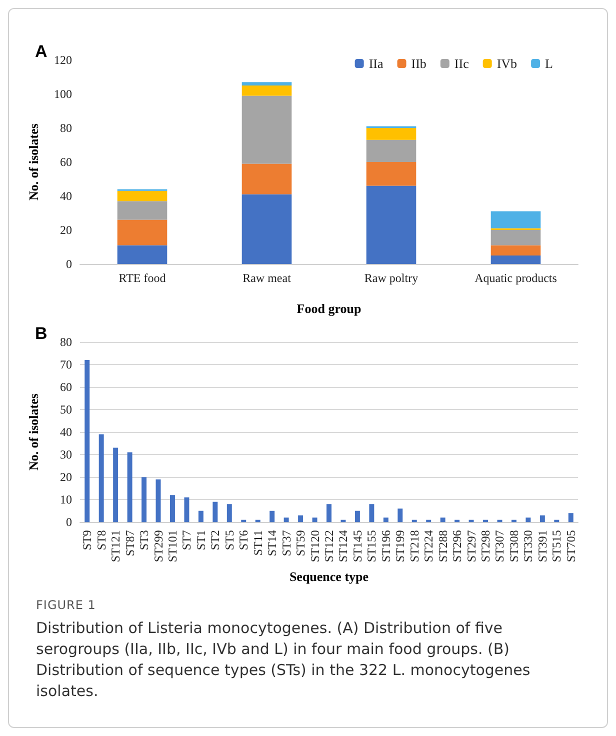 This screenshot has height=736, width=616. I want to click on y-tick-label: 30, so click(66, 455).